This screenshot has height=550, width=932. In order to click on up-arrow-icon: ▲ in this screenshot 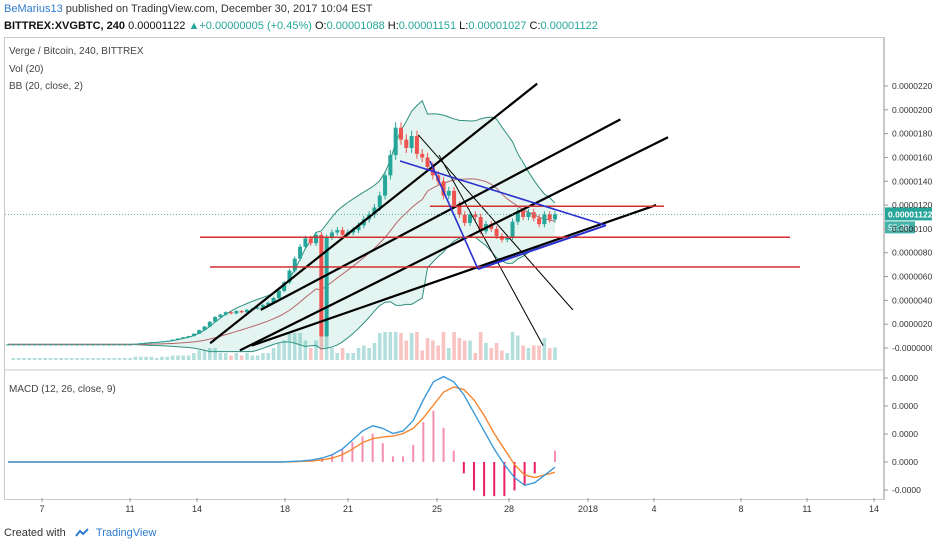, I will do `click(194, 26)`.